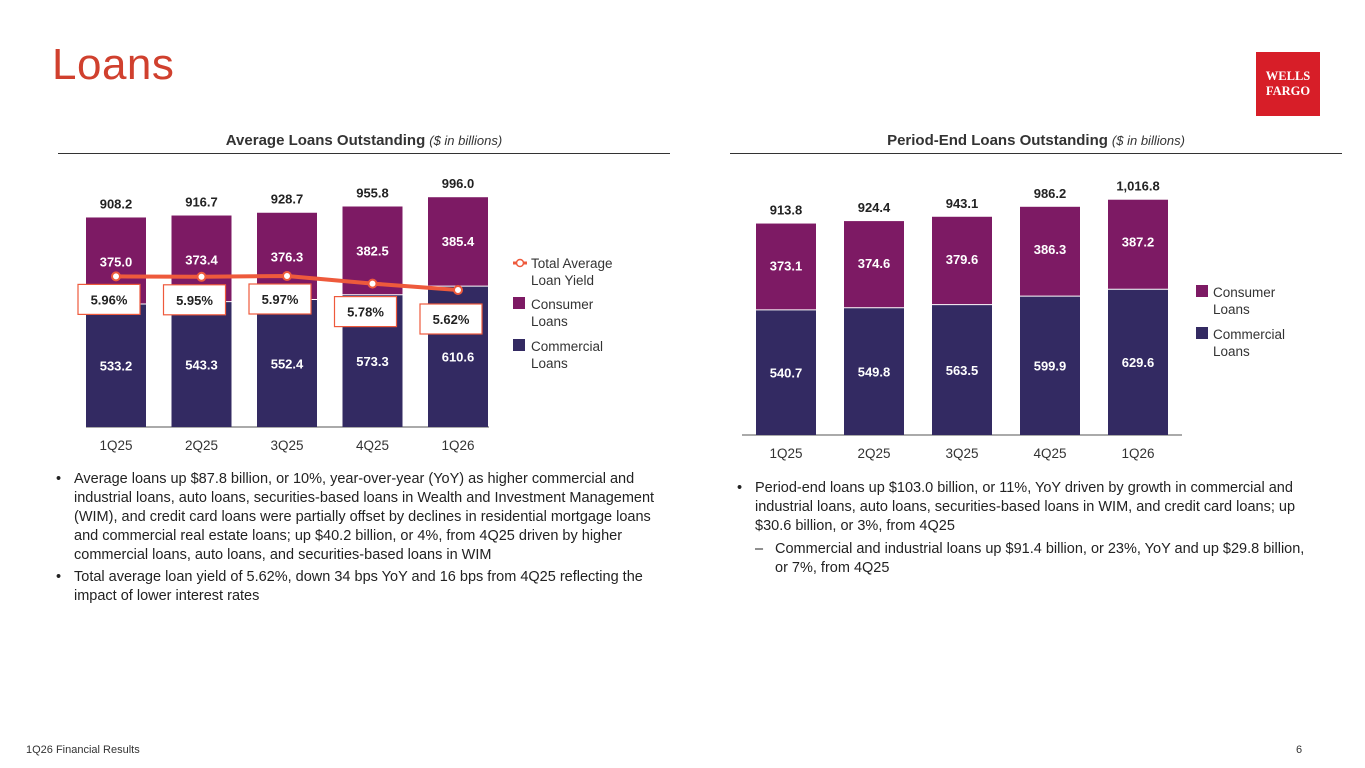 This screenshot has height=768, width=1365. Describe the element at coordinates (372, 361) in the screenshot. I see `label-commercial: 573.3` at that location.